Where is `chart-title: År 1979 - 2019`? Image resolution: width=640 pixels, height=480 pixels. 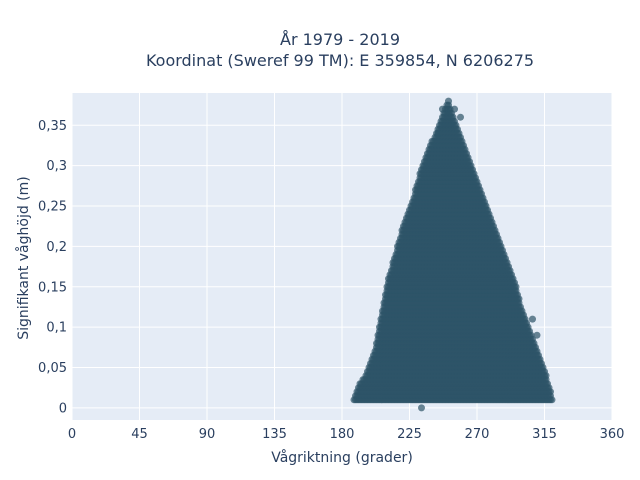 chart-title: År 1979 - 2019 is located at coordinates (340, 39).